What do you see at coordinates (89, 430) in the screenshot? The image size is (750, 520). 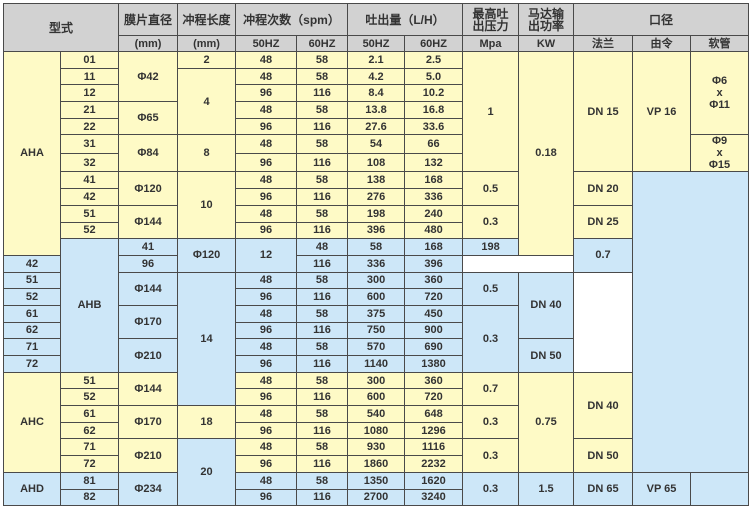 I see `table-cell: 62` at bounding box center [89, 430].